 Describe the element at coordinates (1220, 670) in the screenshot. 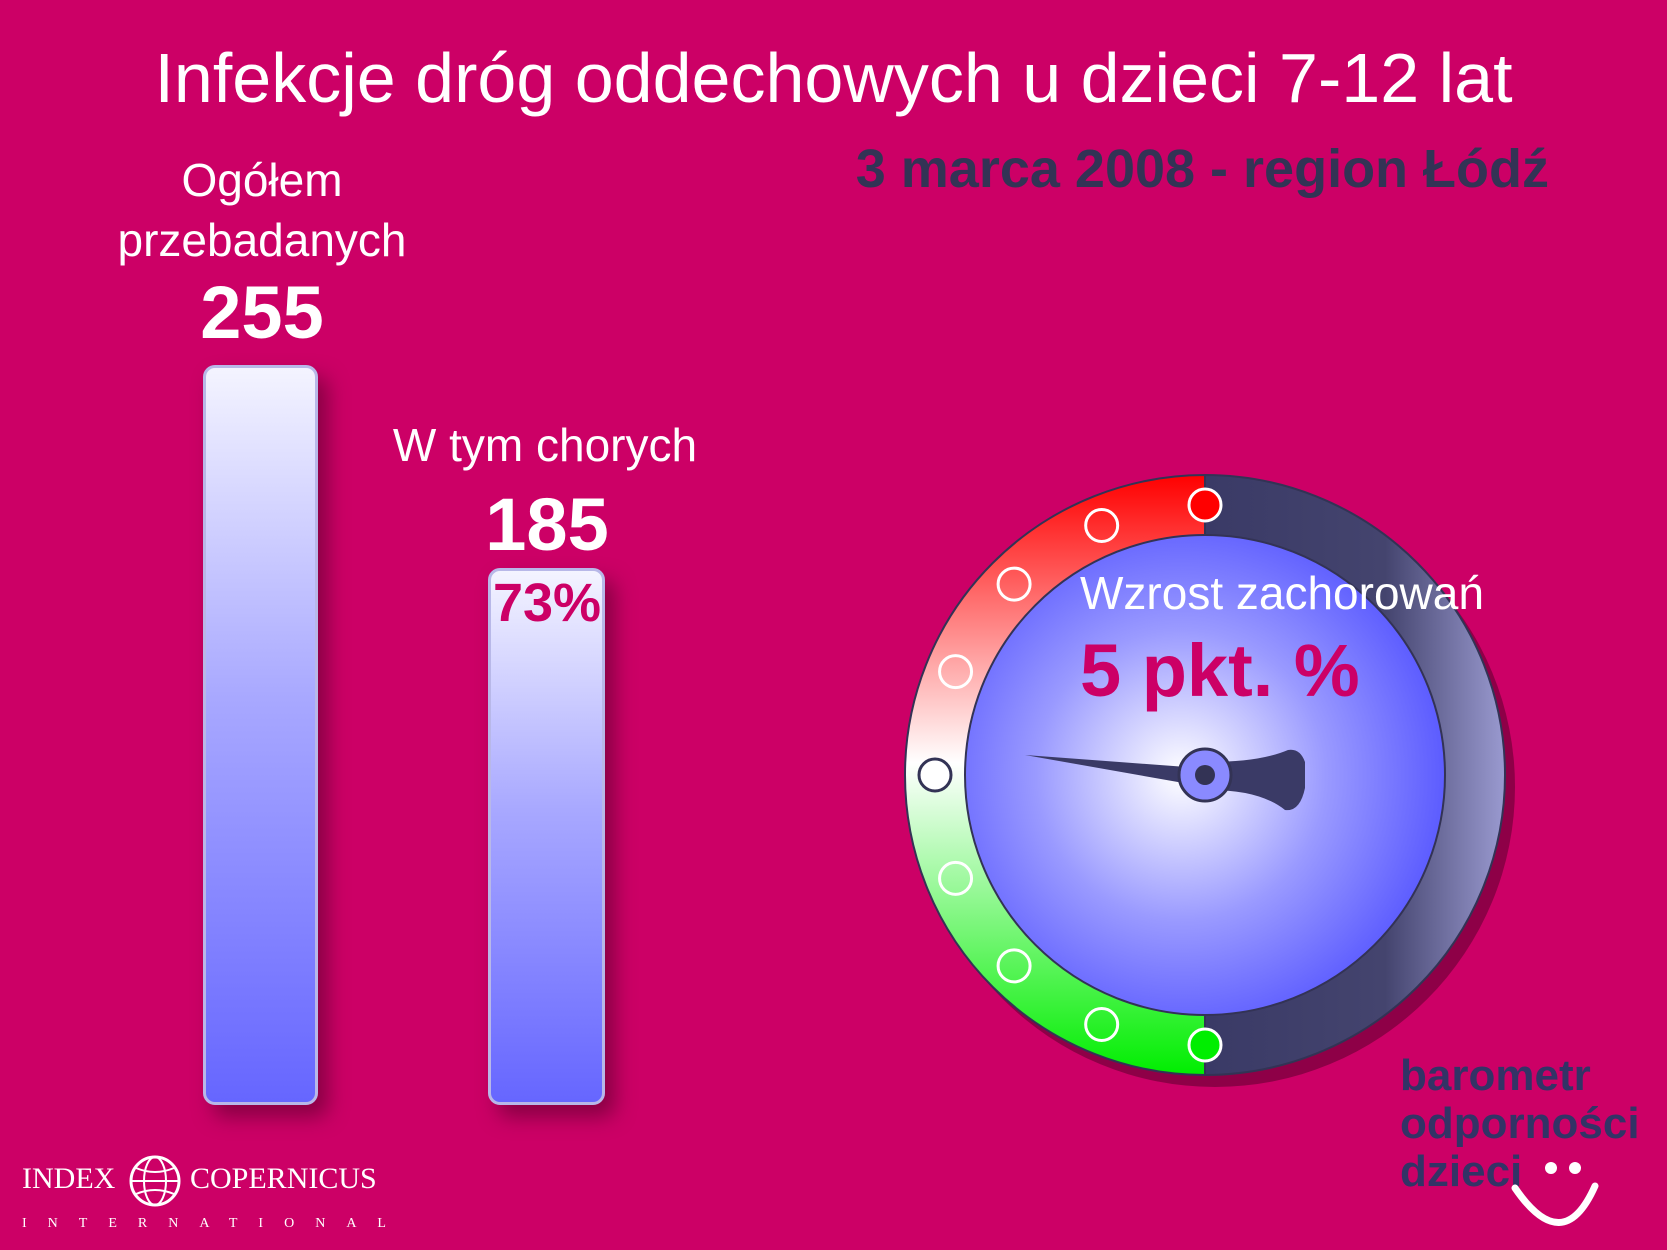

I see `gauge-value: 5 pkt. %` at that location.